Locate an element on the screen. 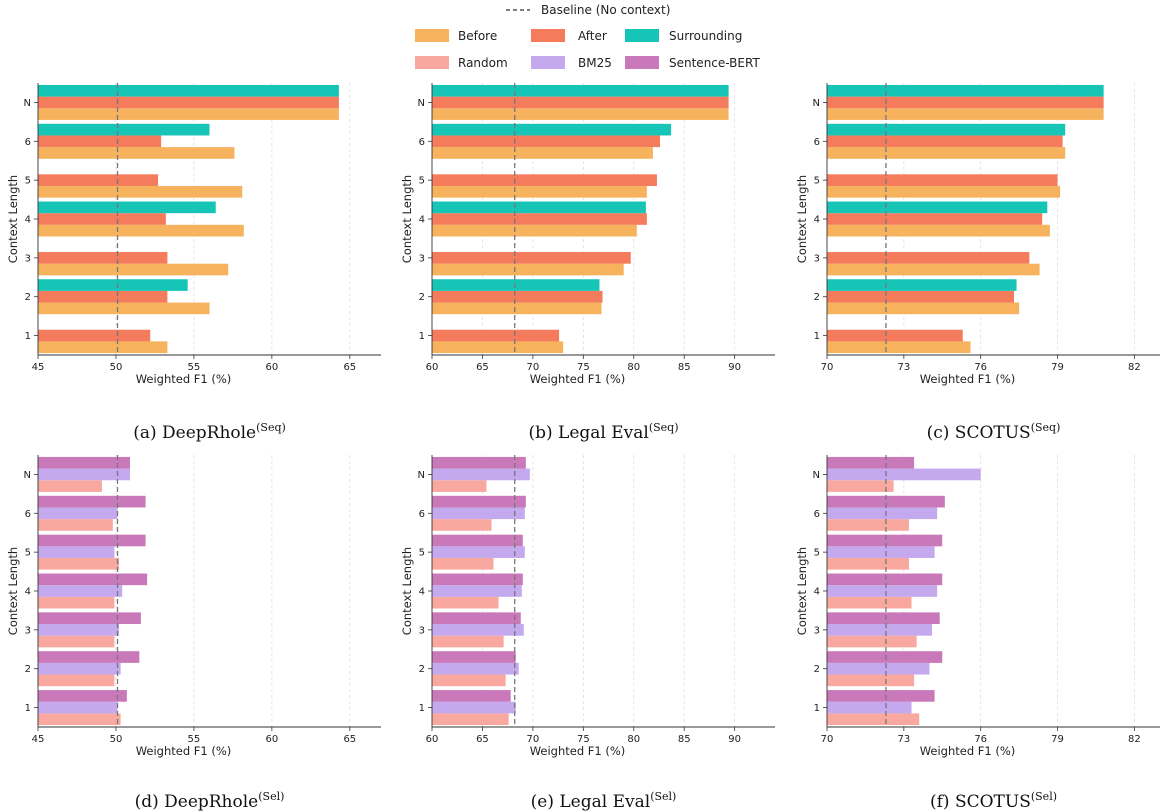  legend-label-bm25: BM25 is located at coordinates (595, 63).